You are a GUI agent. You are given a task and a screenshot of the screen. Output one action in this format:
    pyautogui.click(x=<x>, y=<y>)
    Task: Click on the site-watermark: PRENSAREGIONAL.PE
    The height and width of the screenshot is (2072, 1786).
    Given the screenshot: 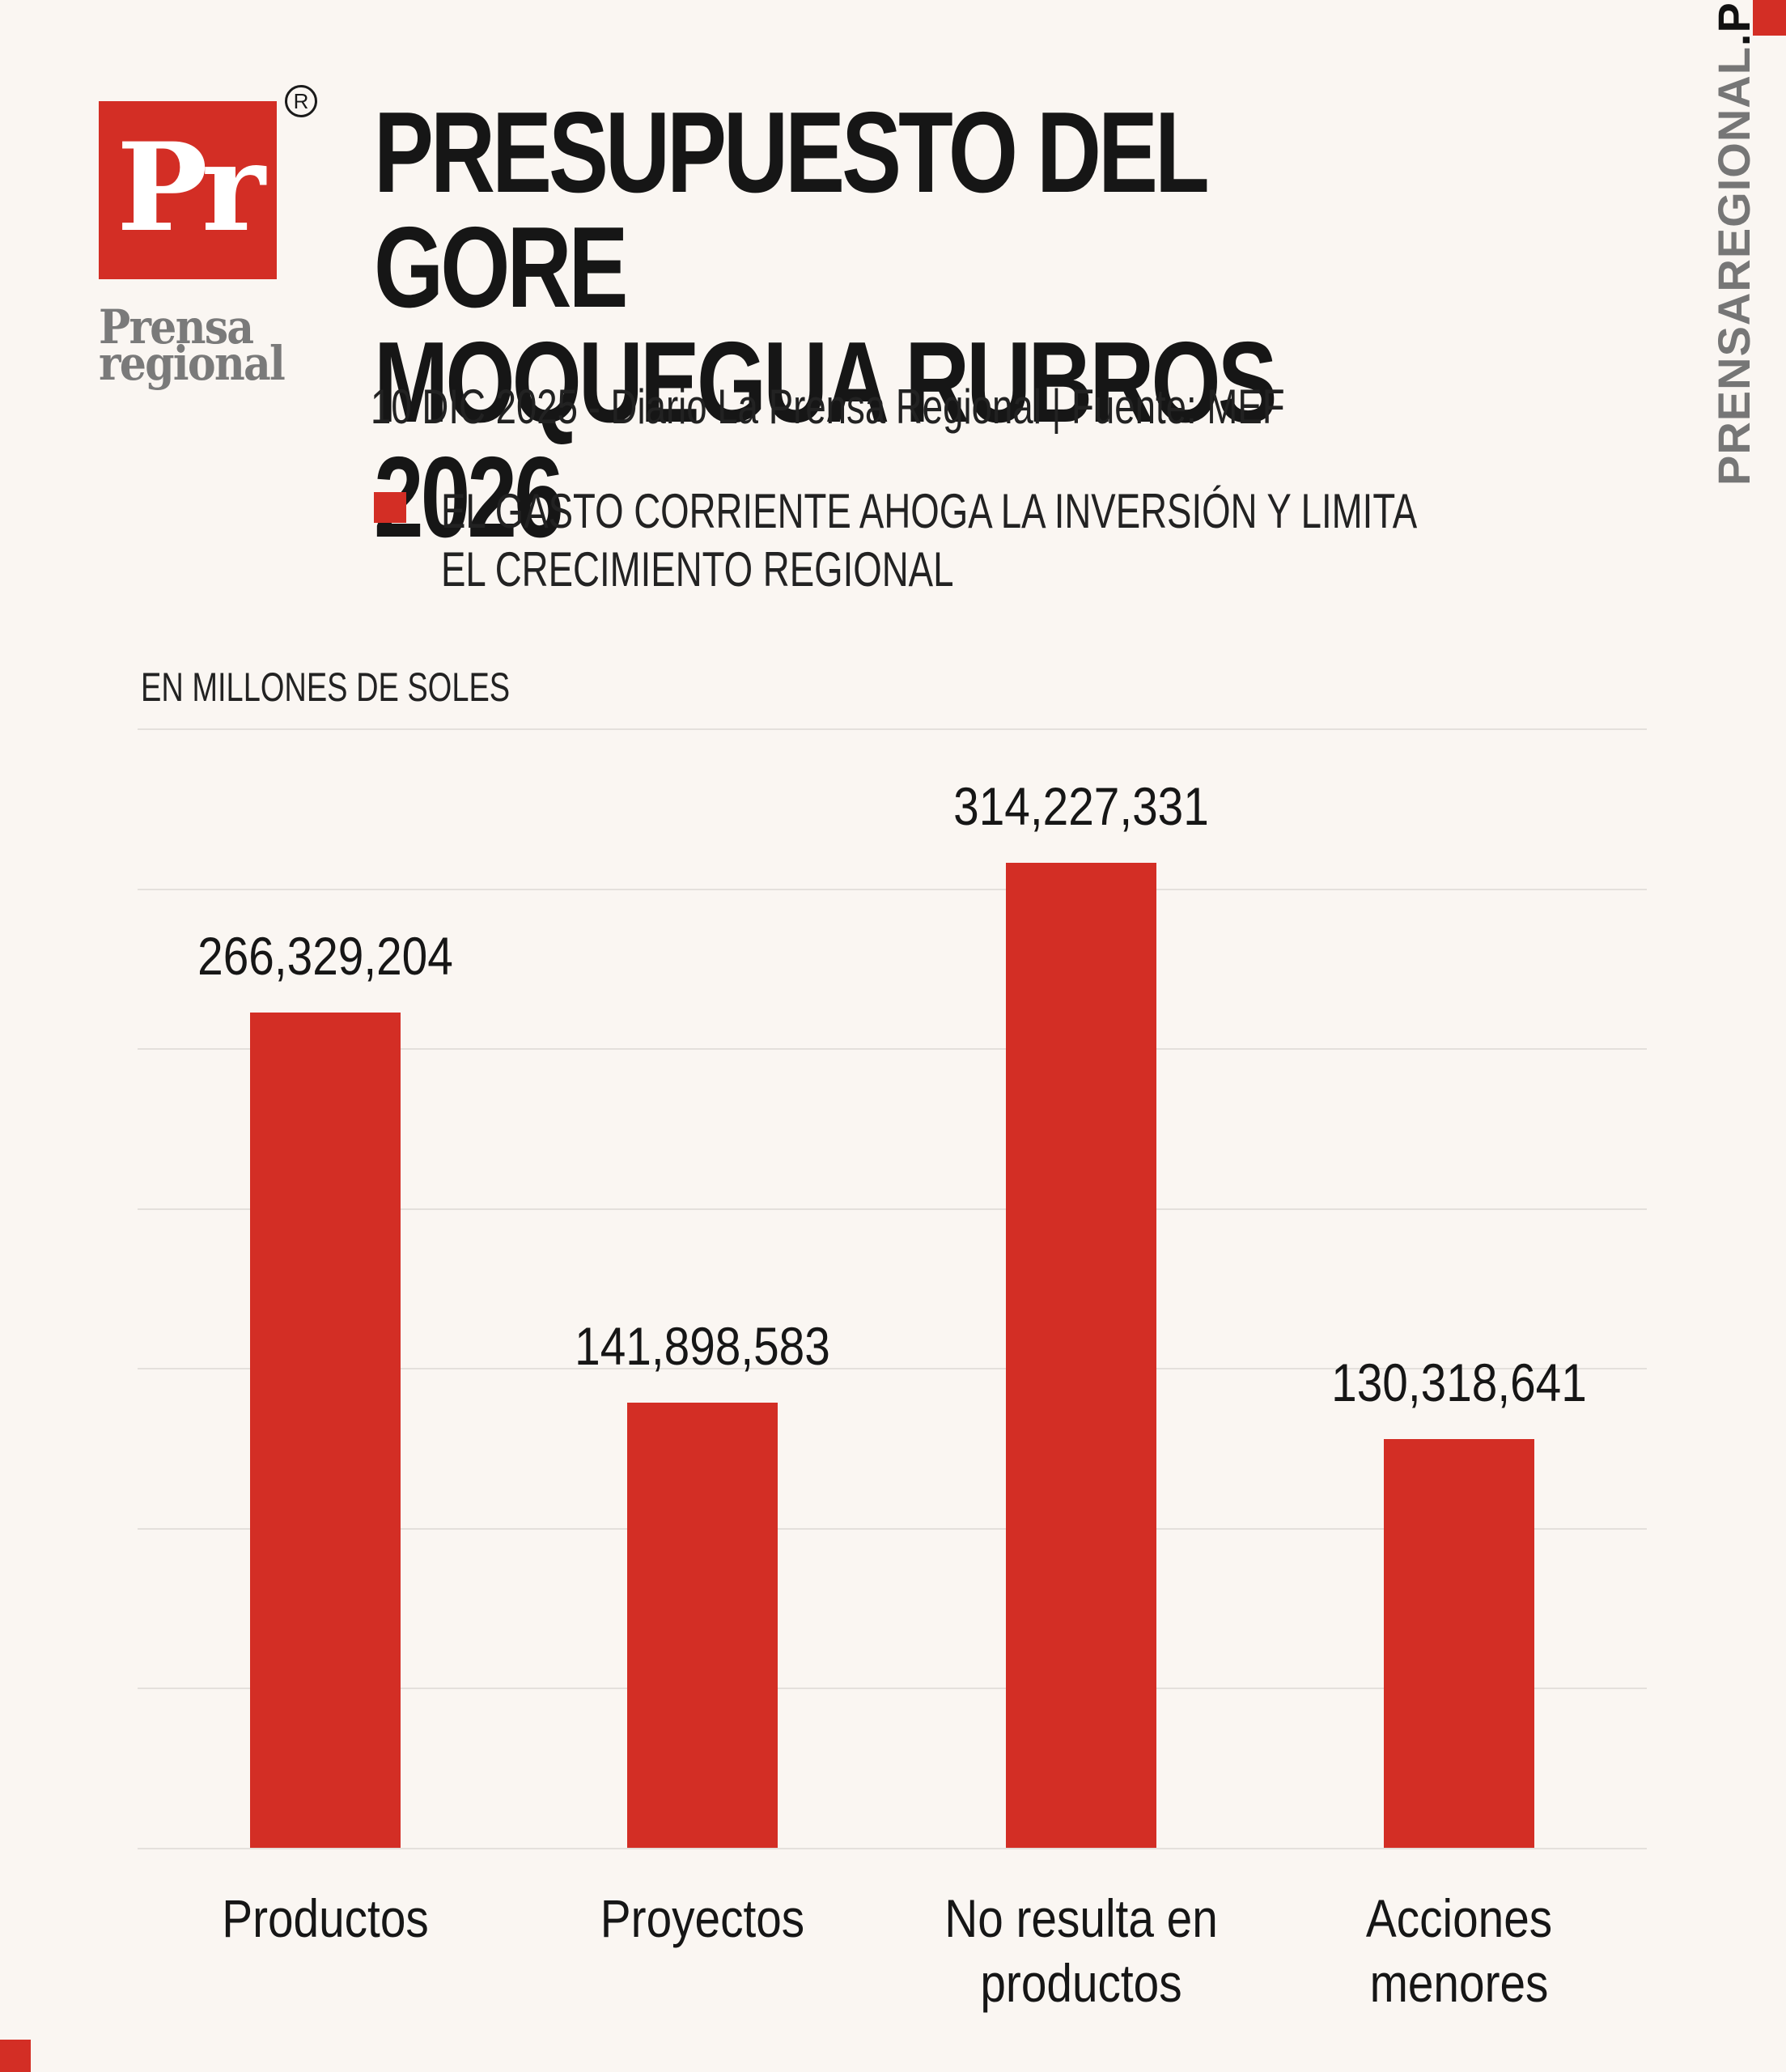 What is the action you would take?
    pyautogui.click(x=1734, y=243)
    